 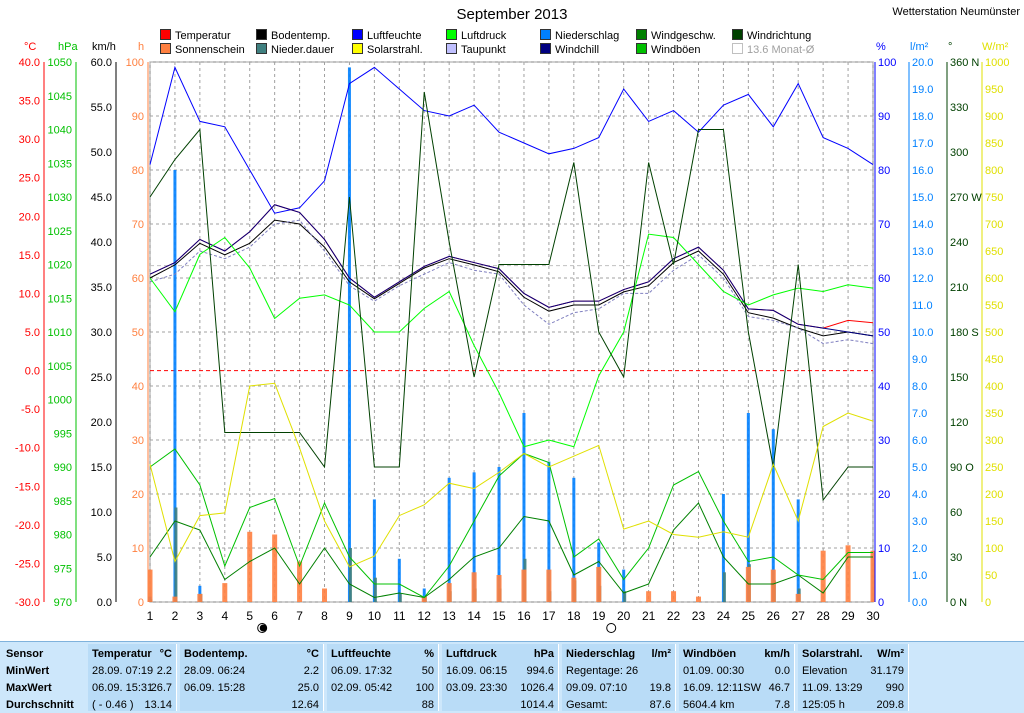 What do you see at coordinates (101, 468) in the screenshot?
I see `y-tick-label: 15.0` at bounding box center [101, 468].